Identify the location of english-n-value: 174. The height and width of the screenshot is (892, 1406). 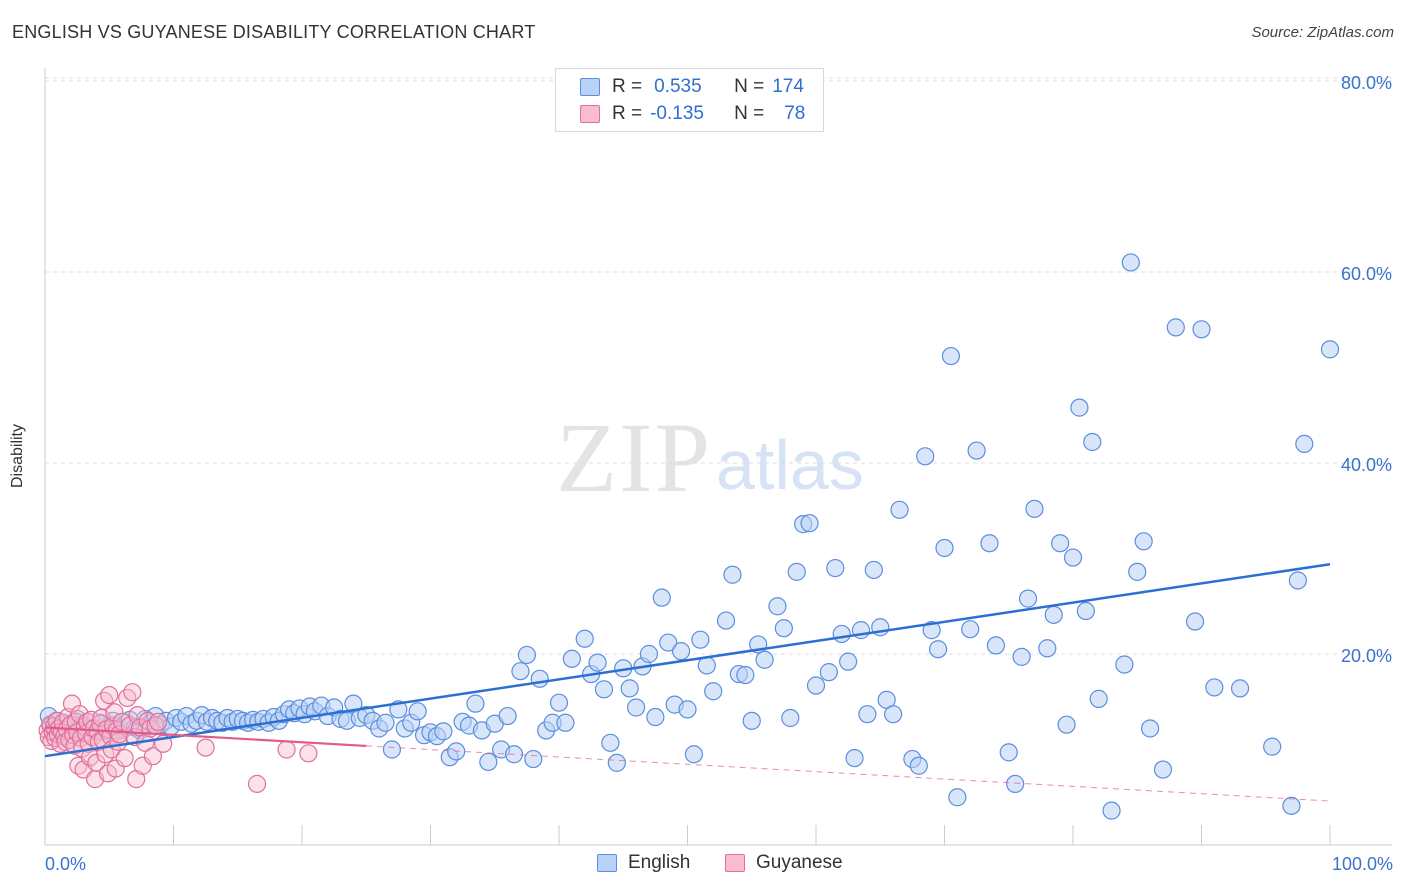
(788, 86).